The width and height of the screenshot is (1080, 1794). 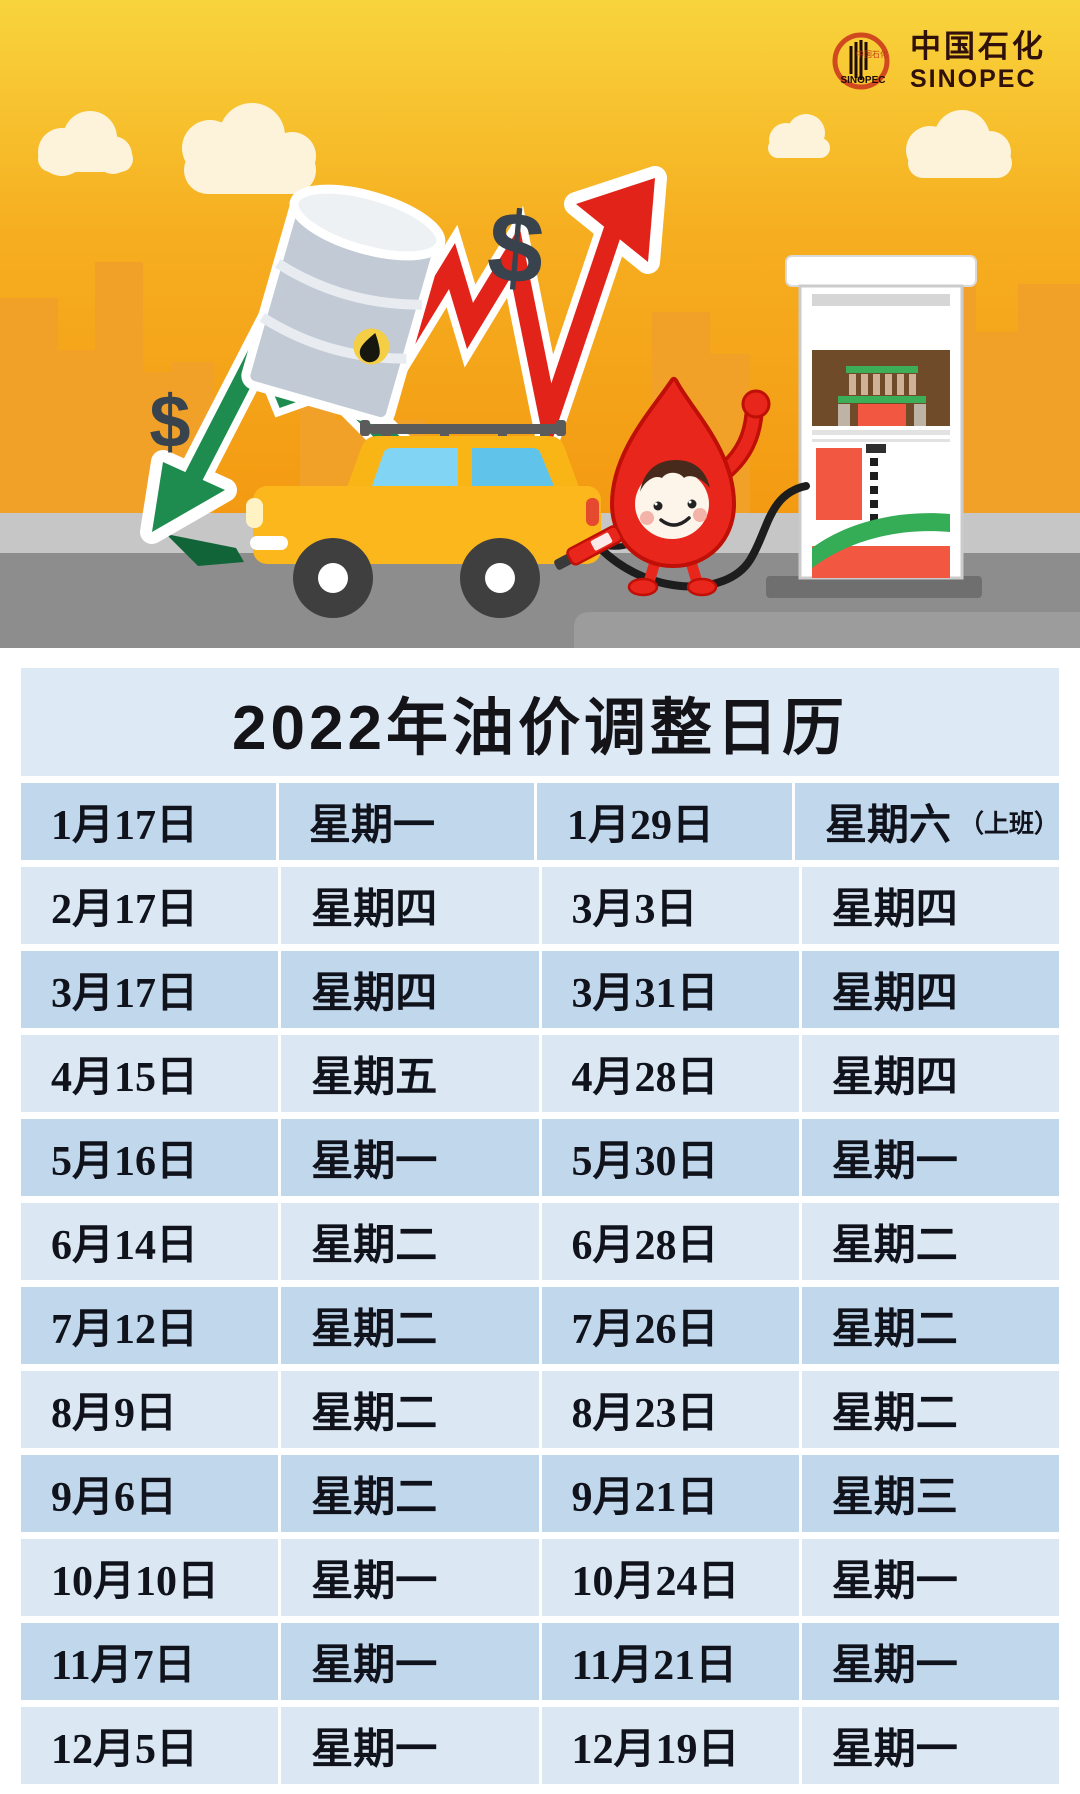 I want to click on date-cell: 4月15日, so click(x=150, y=1073).